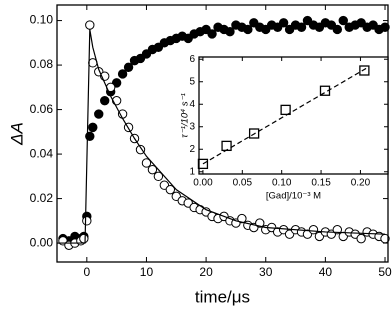 The image size is (392, 316). What do you see at coordinates (385, 272) in the screenshot?
I see `x-tick-label: 50` at bounding box center [385, 272].